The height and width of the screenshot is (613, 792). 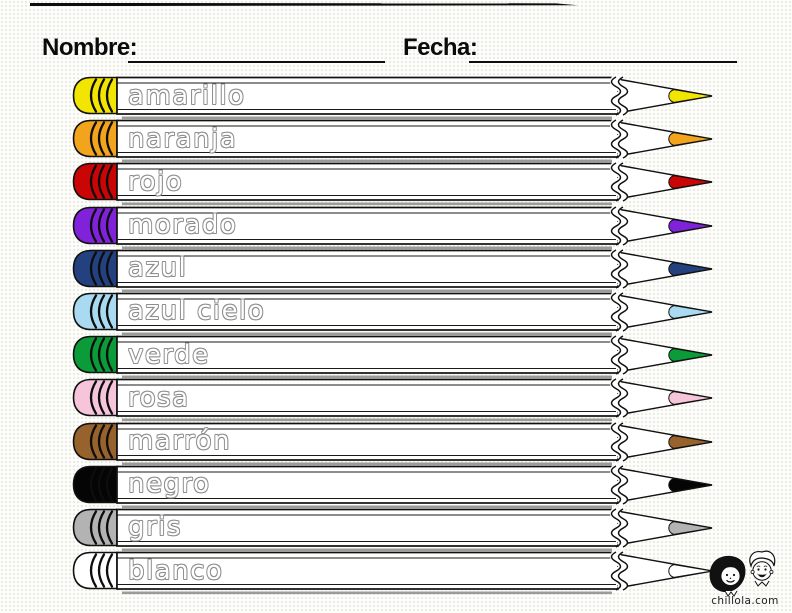 I want to click on pencil-color-name: gris, so click(x=155, y=527).